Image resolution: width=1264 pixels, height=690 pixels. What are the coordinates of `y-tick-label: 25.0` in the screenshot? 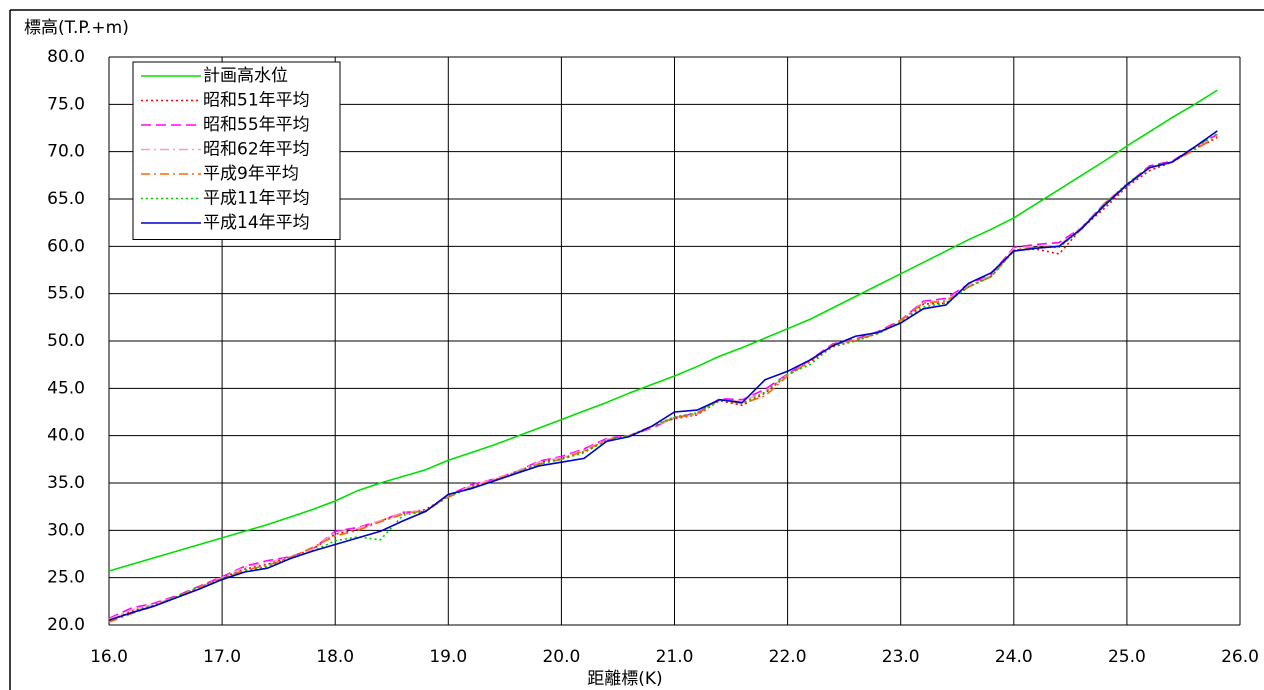 It's located at (66, 578).